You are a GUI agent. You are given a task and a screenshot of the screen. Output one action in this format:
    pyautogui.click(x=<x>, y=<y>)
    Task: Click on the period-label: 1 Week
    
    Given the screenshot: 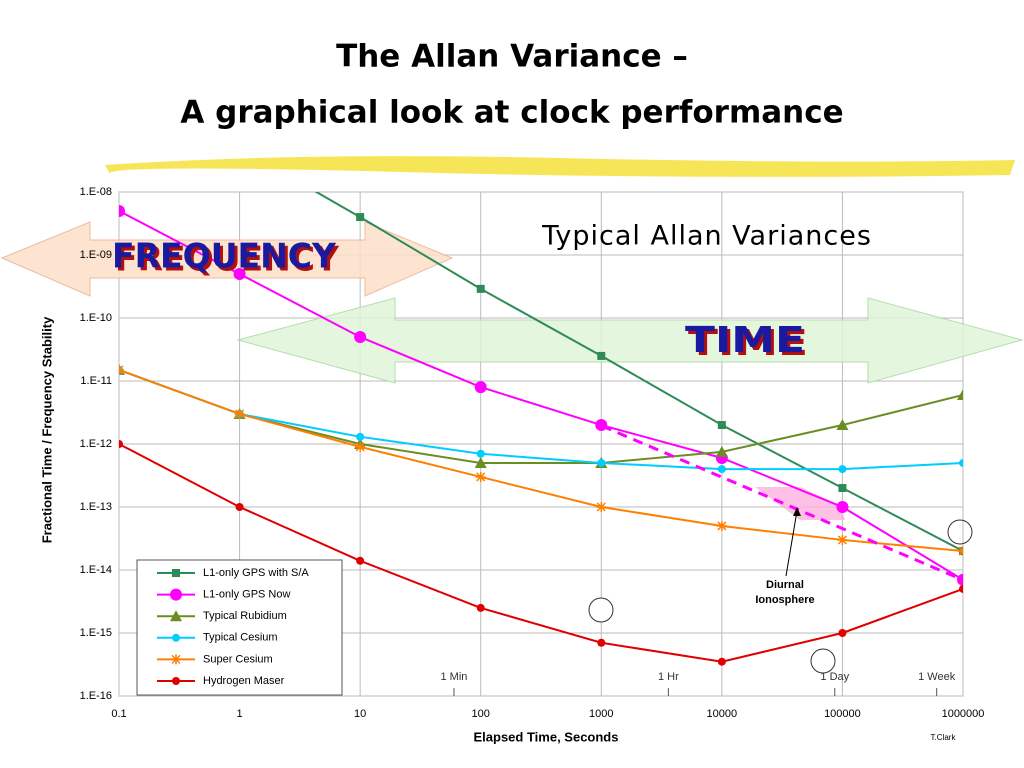 What is the action you would take?
    pyautogui.click(x=937, y=677)
    